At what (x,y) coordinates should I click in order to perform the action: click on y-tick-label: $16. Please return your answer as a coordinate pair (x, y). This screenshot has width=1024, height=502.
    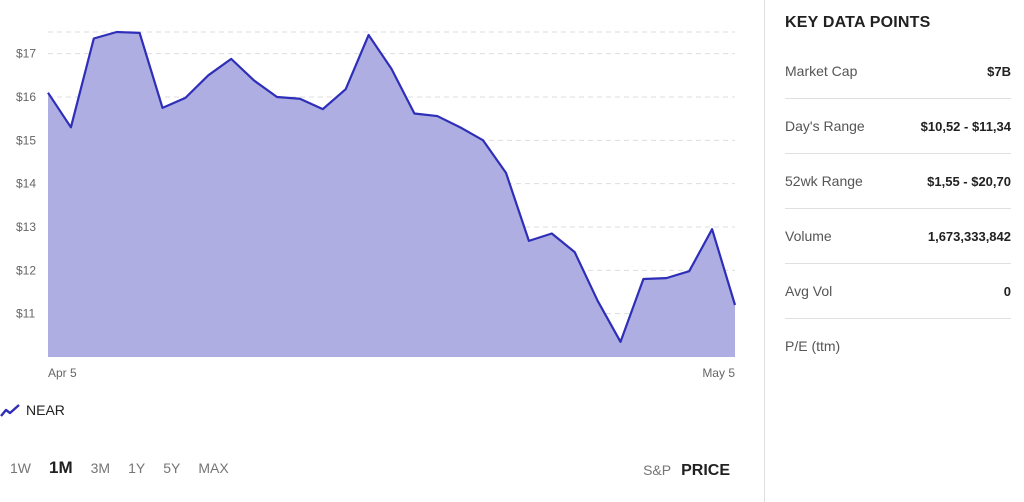
    Looking at the image, I should click on (26, 97).